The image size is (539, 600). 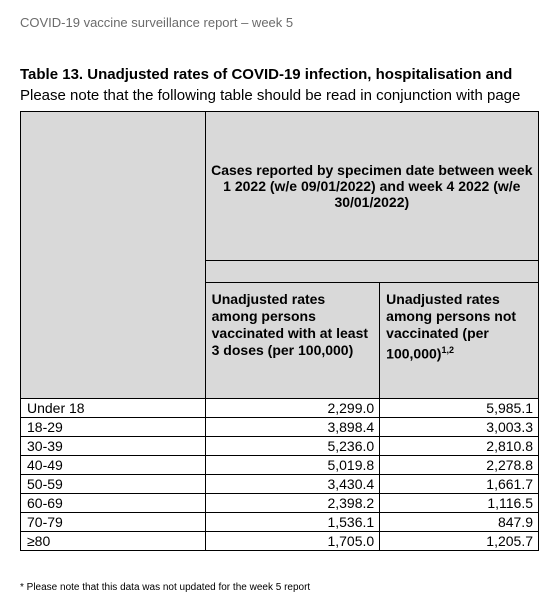 I want to click on age-cell: ≥80, so click(x=113, y=541).